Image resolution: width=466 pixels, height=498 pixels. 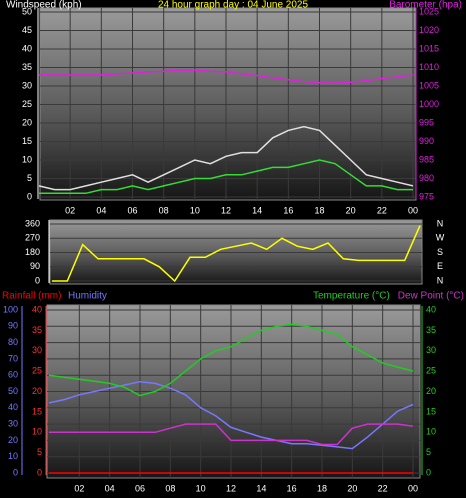 What do you see at coordinates (87, 296) in the screenshot?
I see `legend-entry: Humidity` at bounding box center [87, 296].